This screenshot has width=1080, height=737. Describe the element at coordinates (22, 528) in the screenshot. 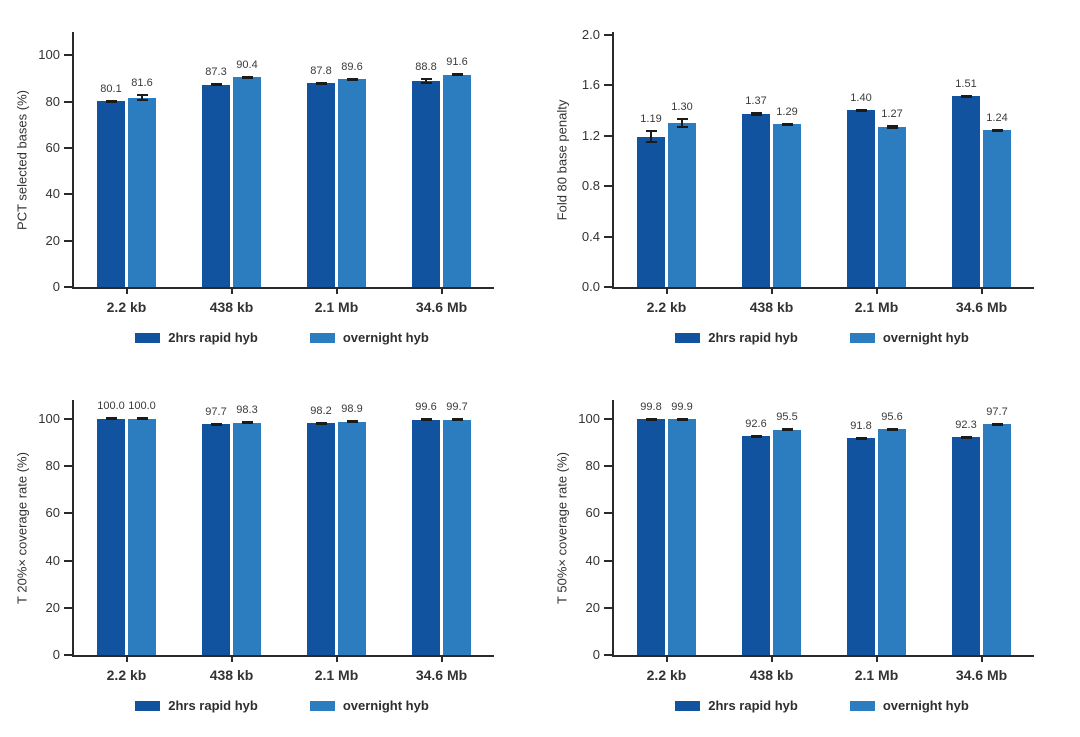

I see `y-axis-title: T 20%× coverage rate (%)` at that location.